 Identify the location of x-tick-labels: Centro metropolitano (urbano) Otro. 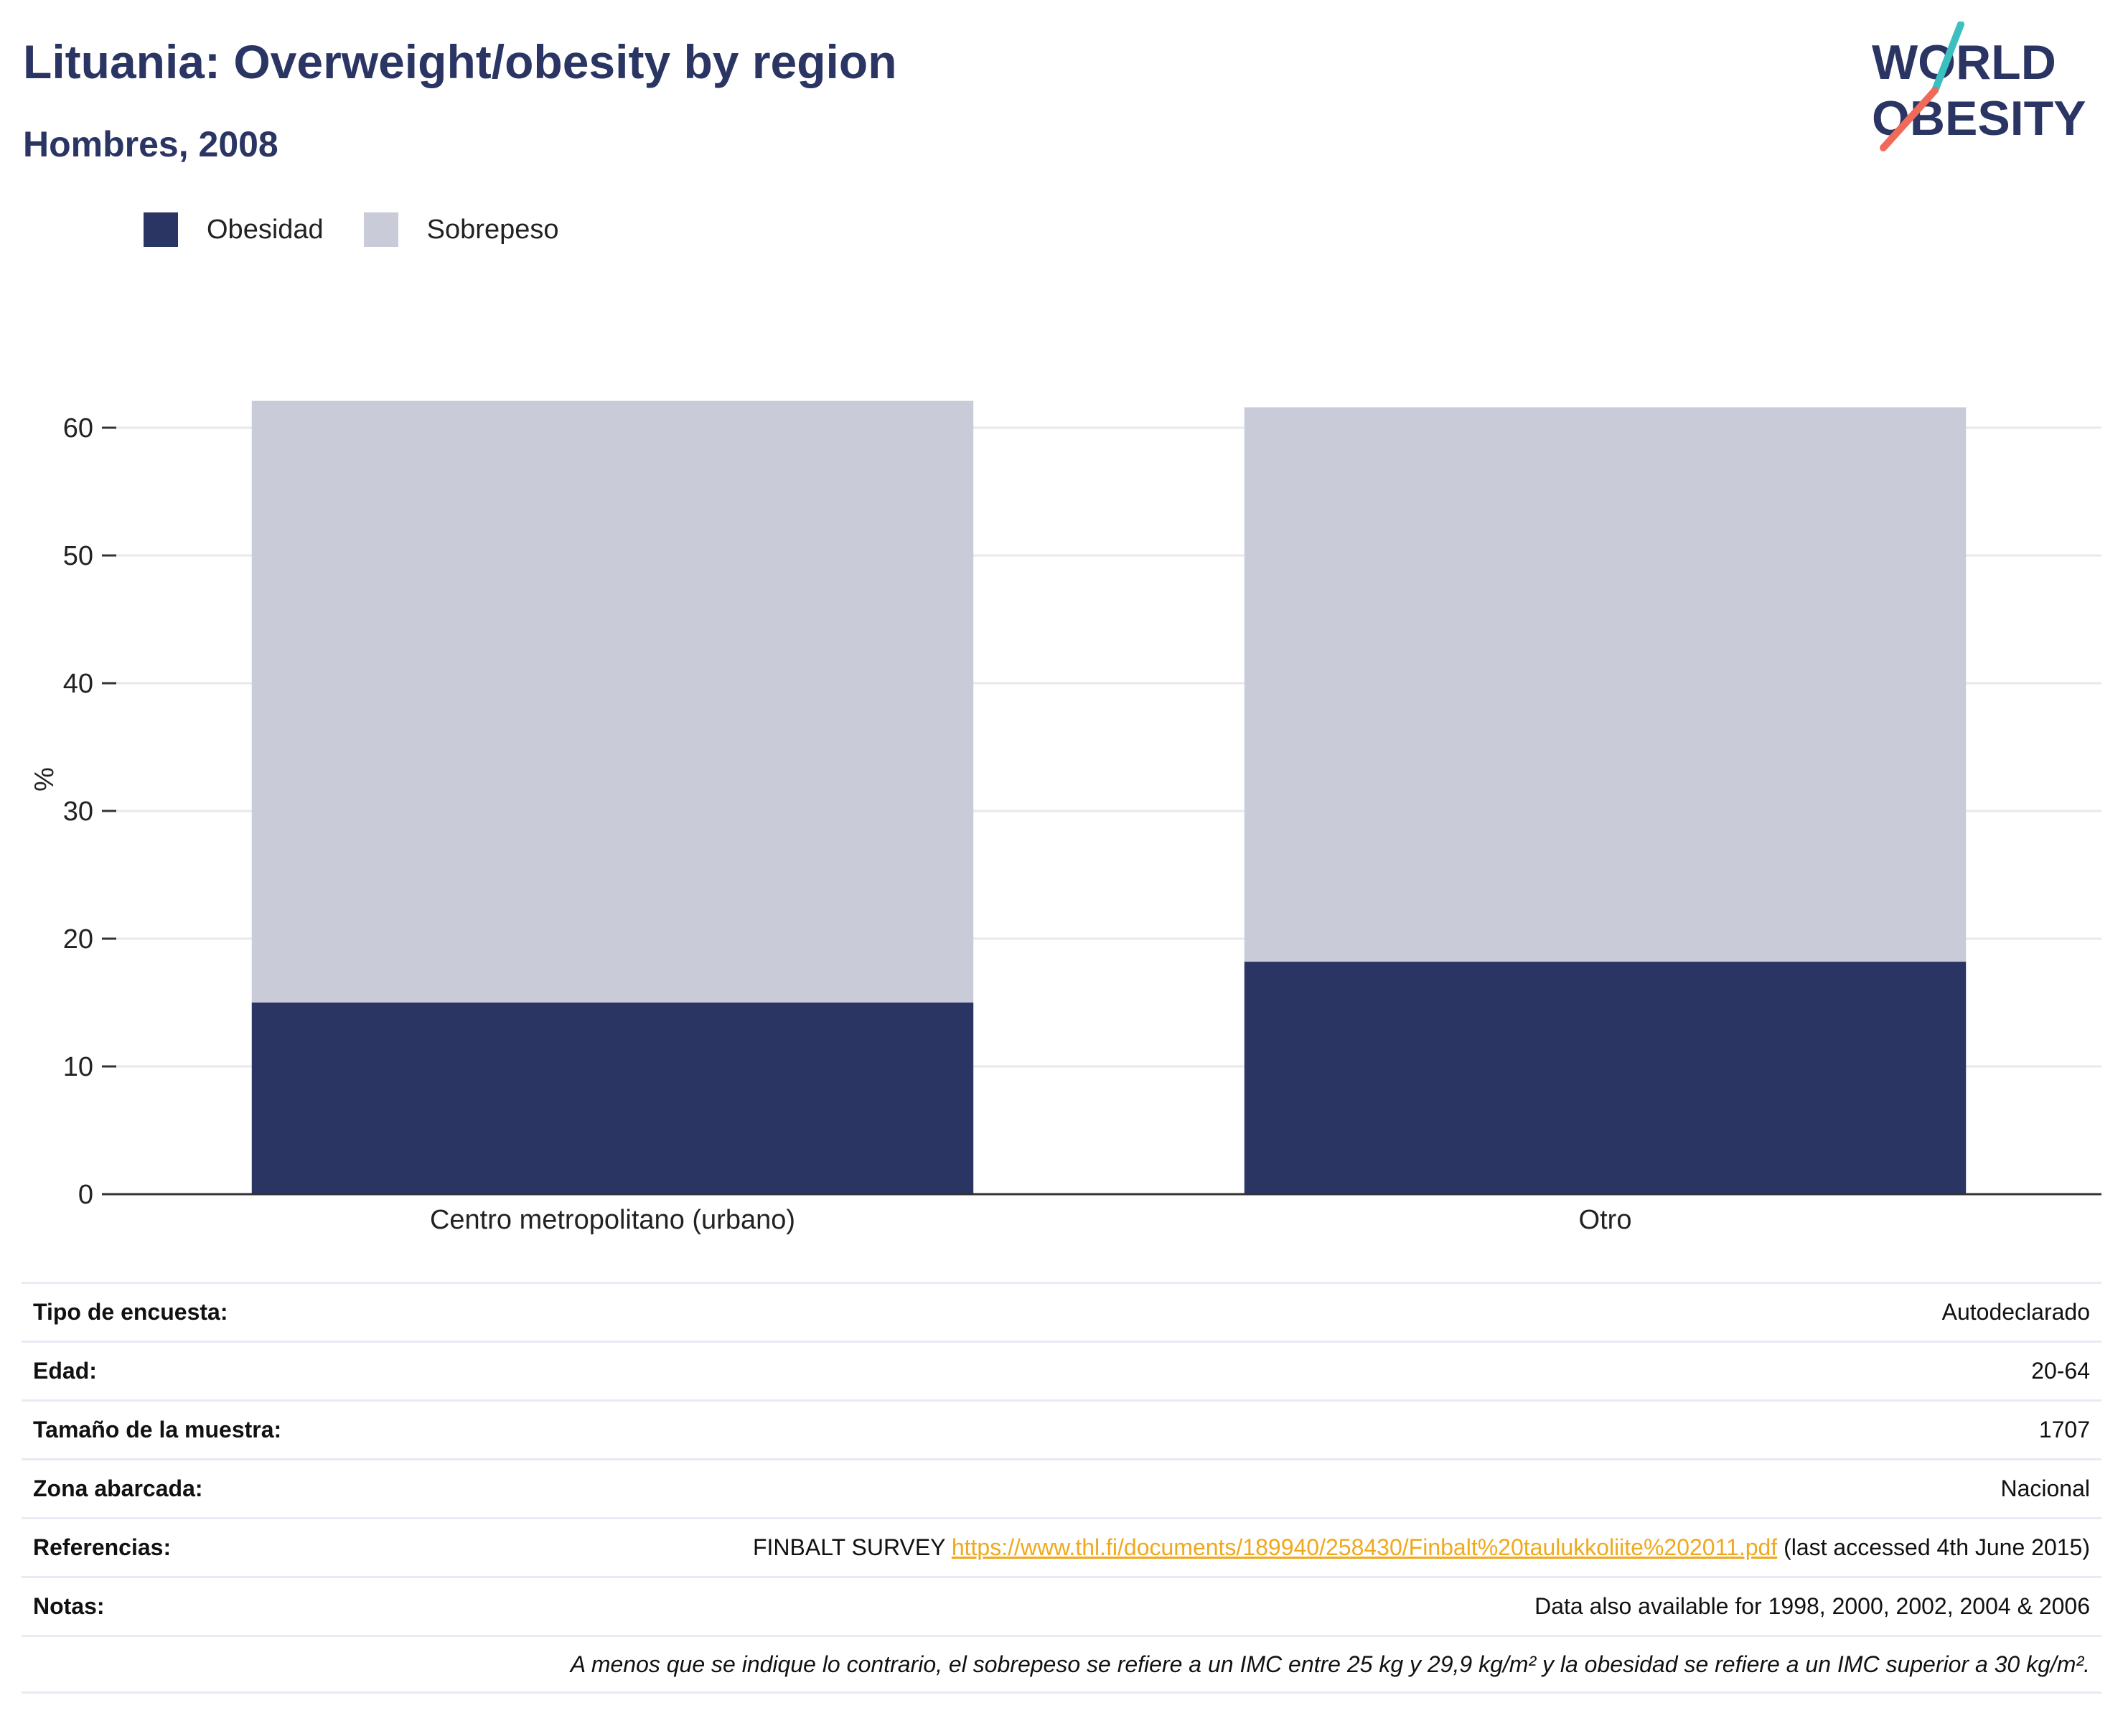
(1030, 1220).